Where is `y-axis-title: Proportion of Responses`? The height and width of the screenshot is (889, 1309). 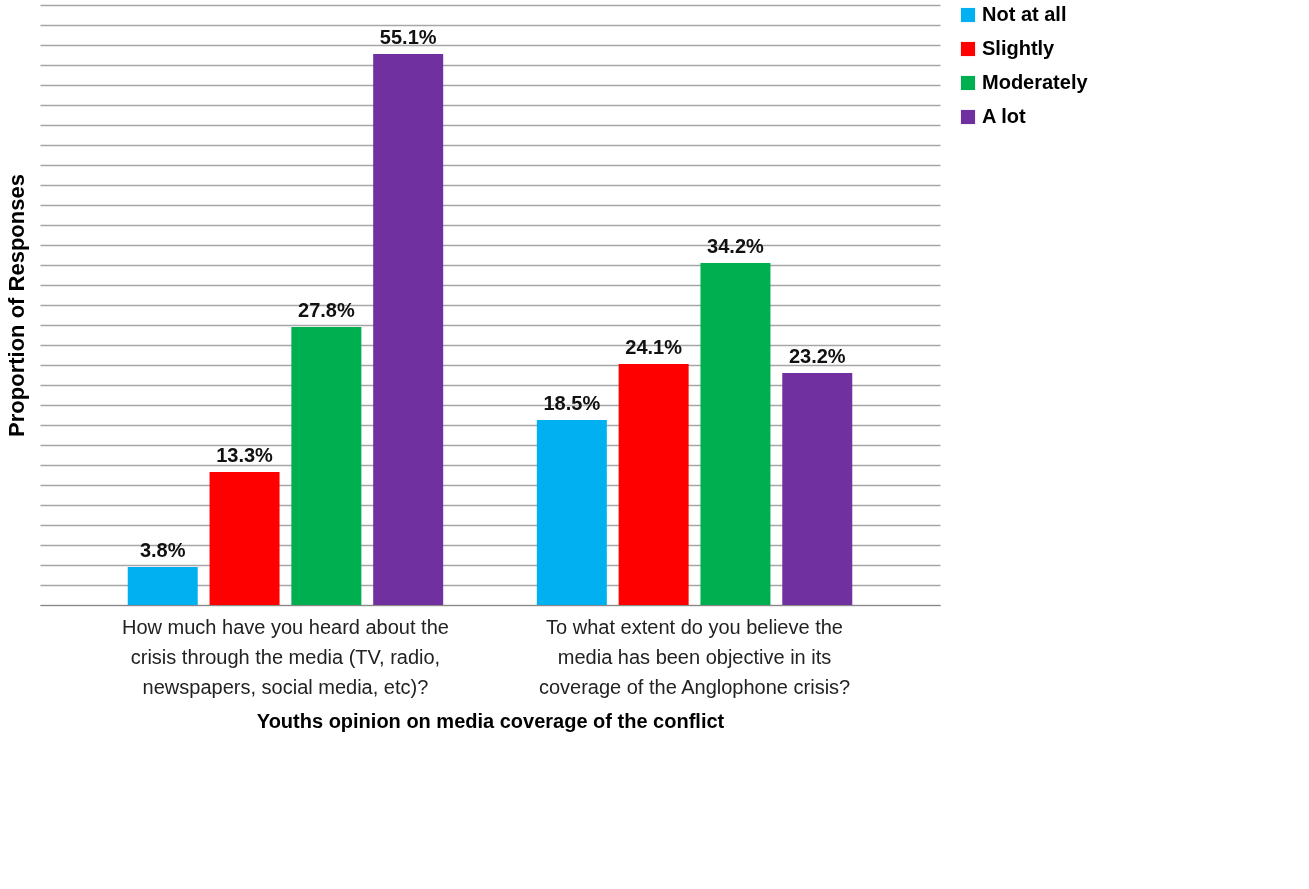 y-axis-title: Proportion of Responses is located at coordinates (16, 305).